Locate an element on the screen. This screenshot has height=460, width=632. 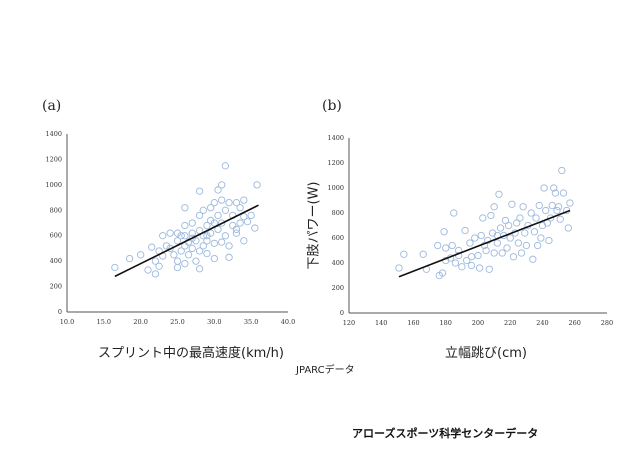
chart-b-y-tick-label: 1400 is located at coordinates (335, 138).